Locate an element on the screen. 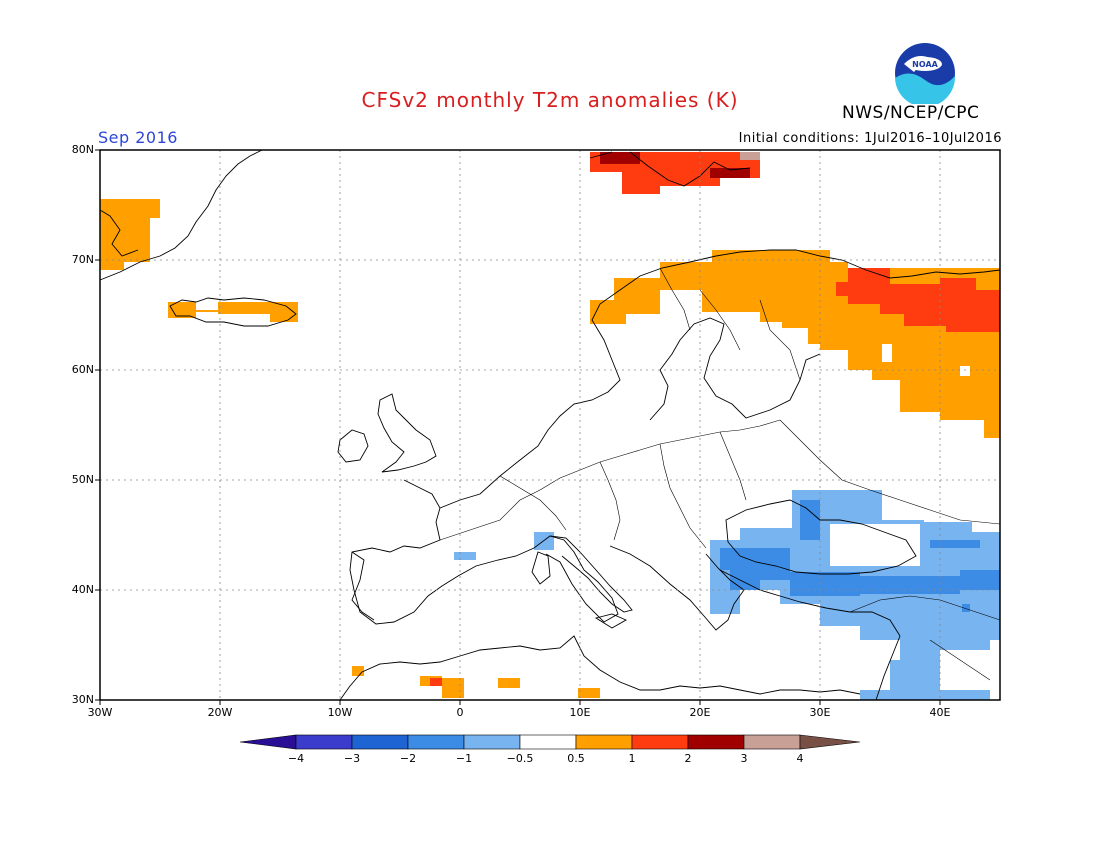 This screenshot has height=850, width=1100. lat-label-40n: 40N is located at coordinates (82, 589).